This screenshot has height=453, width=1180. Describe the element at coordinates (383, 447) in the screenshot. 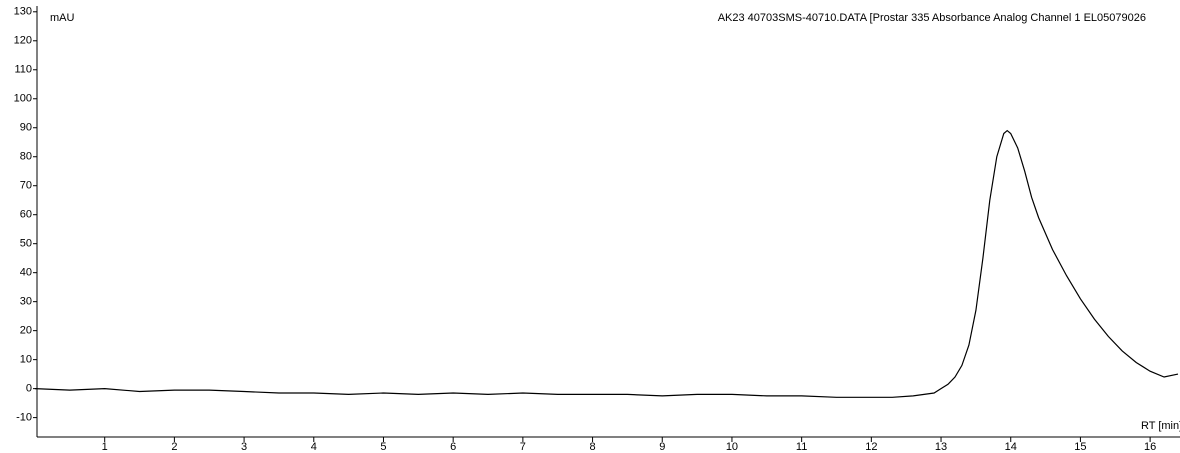

I see `x-tick-label: 5` at that location.